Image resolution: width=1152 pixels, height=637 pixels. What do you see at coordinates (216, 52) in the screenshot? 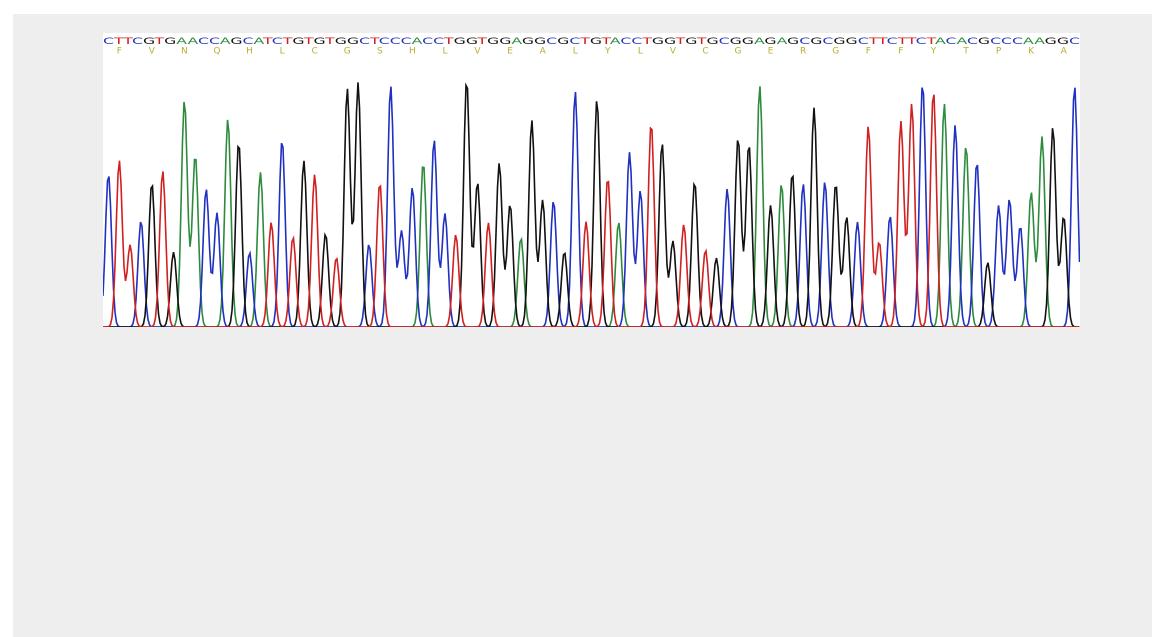
I see `amino-acid: Q` at bounding box center [216, 52].